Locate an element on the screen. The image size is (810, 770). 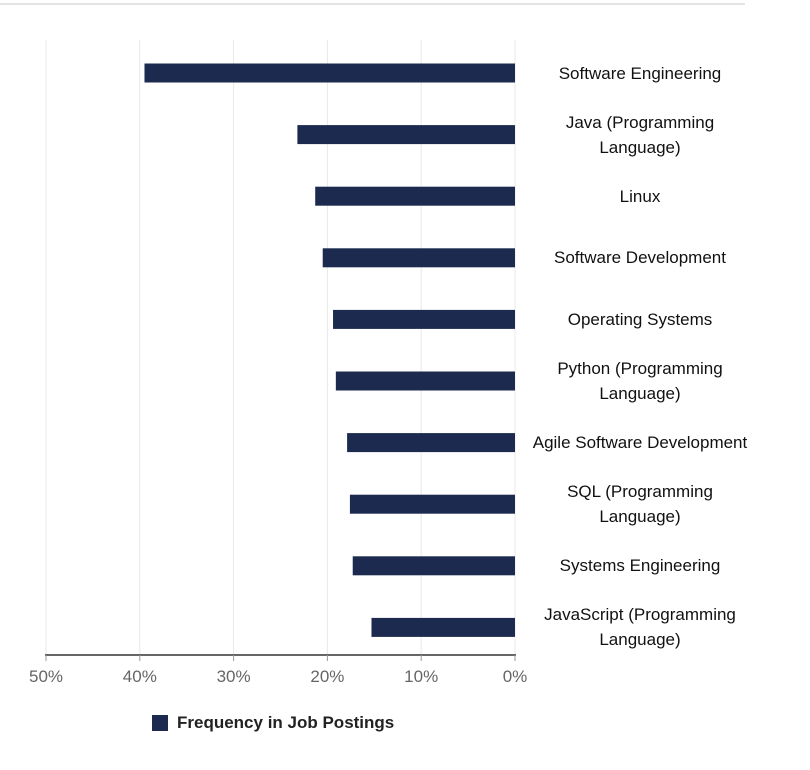
top-divider is located at coordinates (372, 4).